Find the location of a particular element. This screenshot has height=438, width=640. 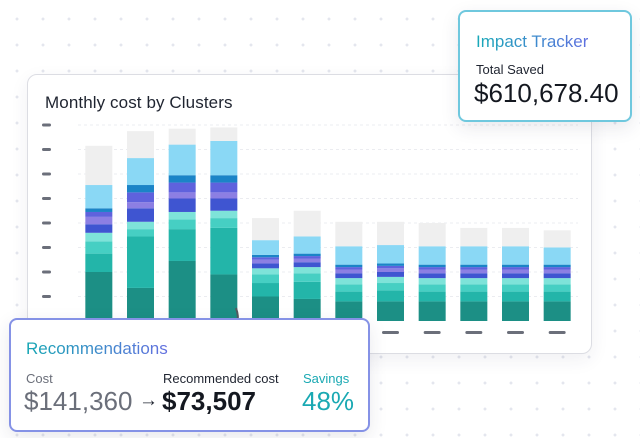

total-saved-value: $610,678.40 is located at coordinates (546, 93).